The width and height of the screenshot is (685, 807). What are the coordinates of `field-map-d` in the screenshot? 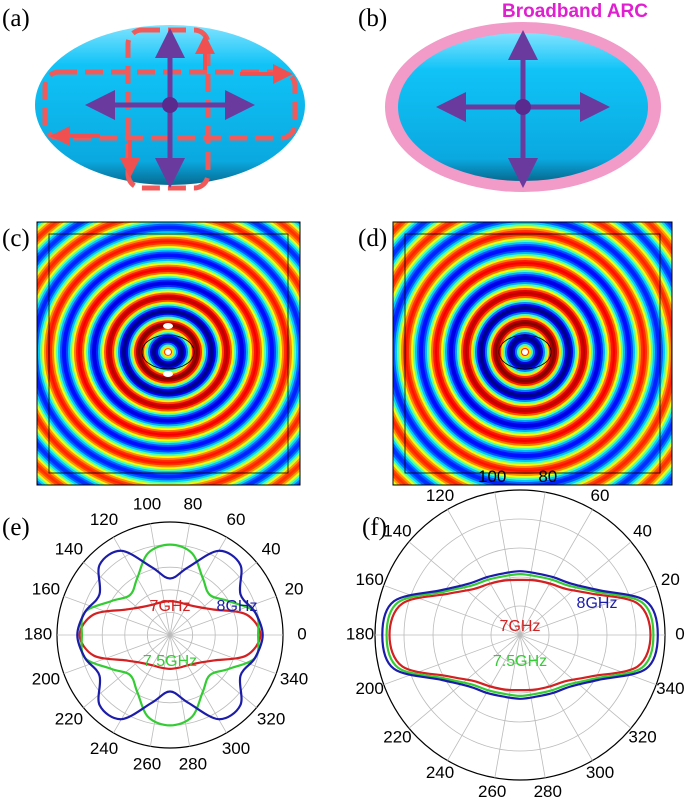 It's located at (532, 353).